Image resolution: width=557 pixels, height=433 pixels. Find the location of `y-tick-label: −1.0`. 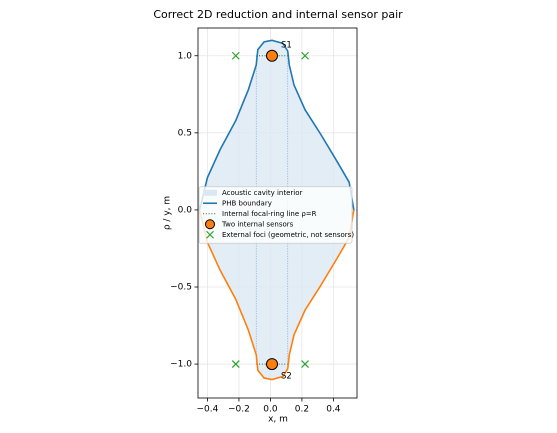

y-tick-label: −1.0 is located at coordinates (181, 365).